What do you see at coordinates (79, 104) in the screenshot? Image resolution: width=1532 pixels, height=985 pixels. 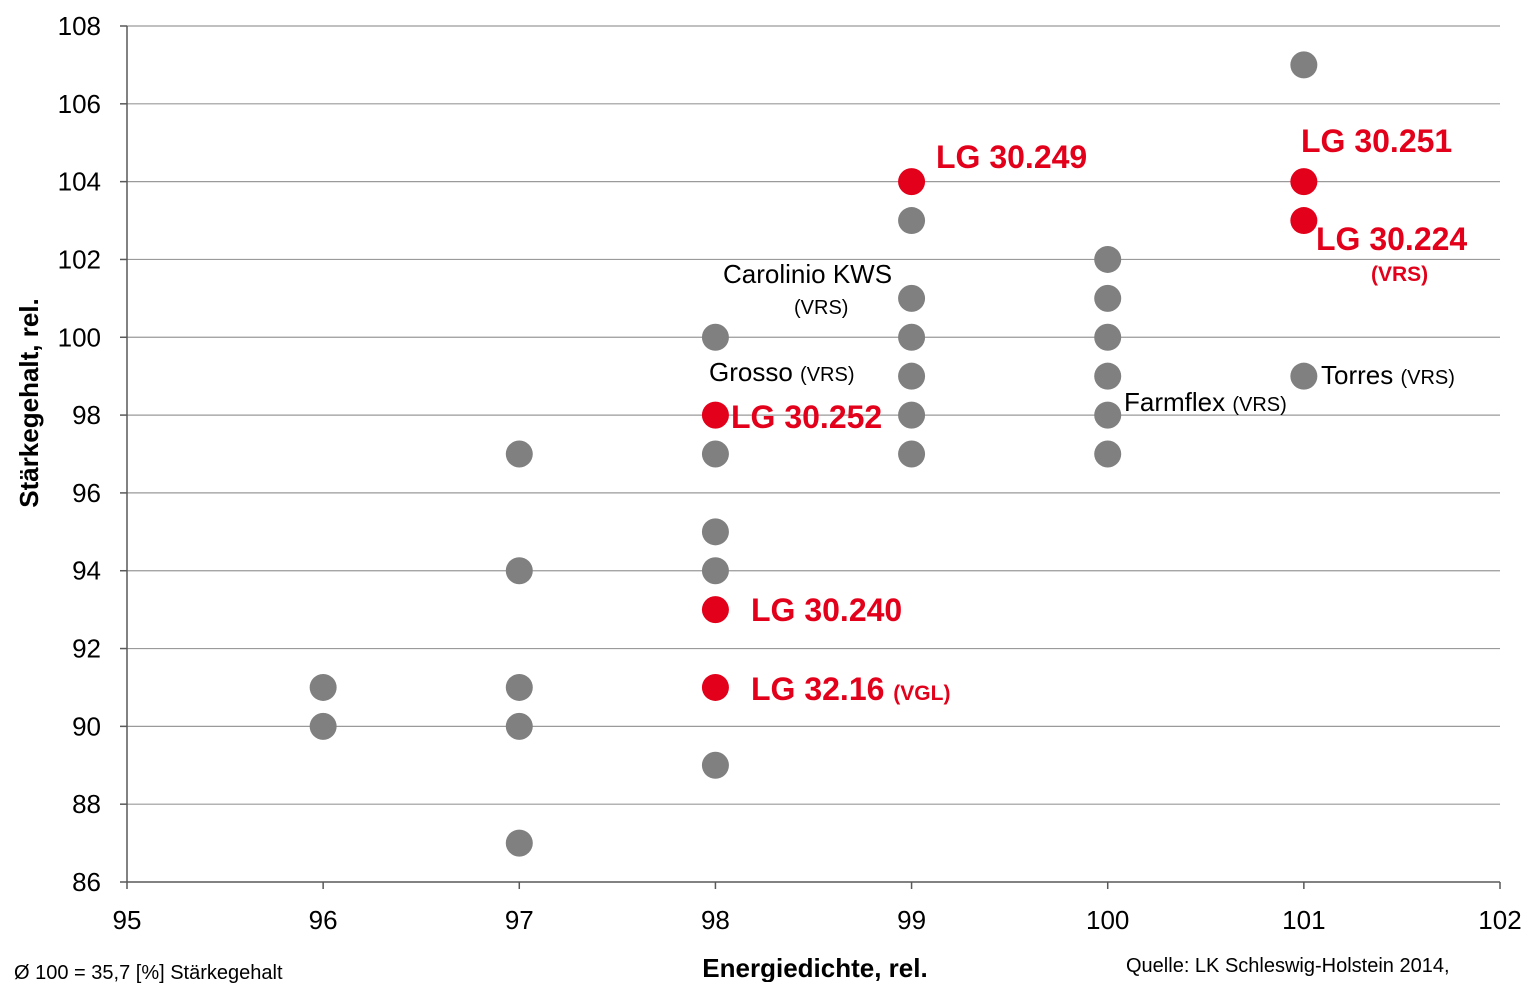 I see `y-tick-label: 106` at bounding box center [79, 104].